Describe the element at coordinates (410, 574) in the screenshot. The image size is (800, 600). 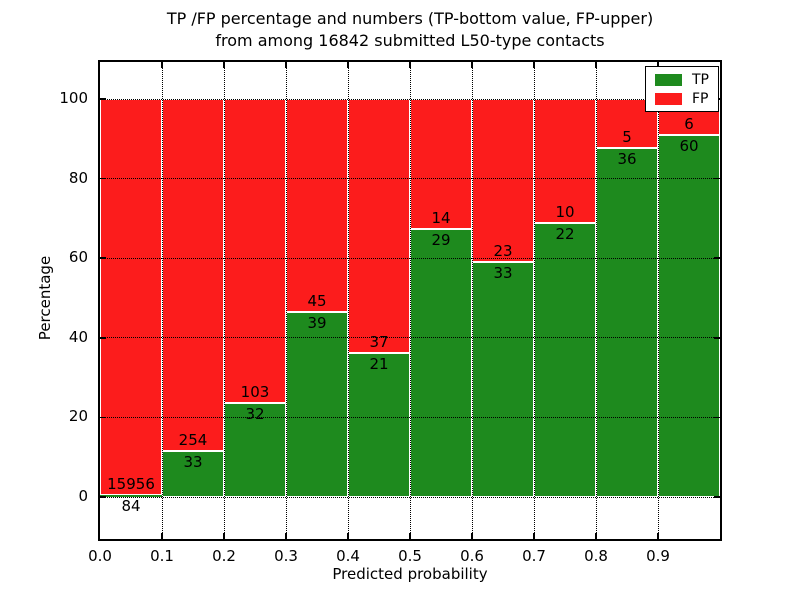
I see `x-axis-label: Predicted probability` at that location.